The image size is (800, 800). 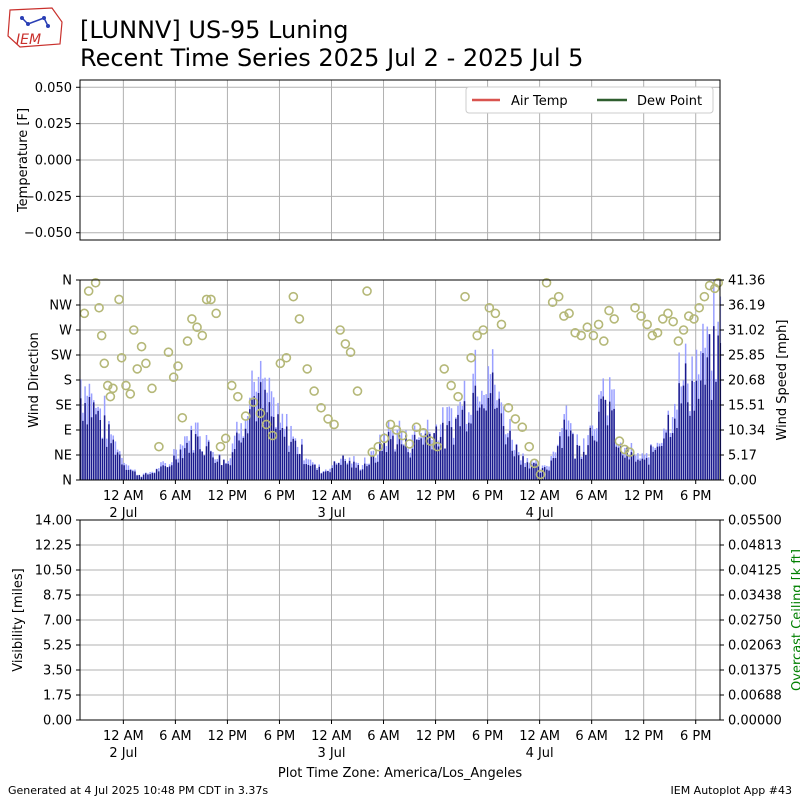 I want to click on y2-tick-label: 0.03438, so click(x=755, y=596).